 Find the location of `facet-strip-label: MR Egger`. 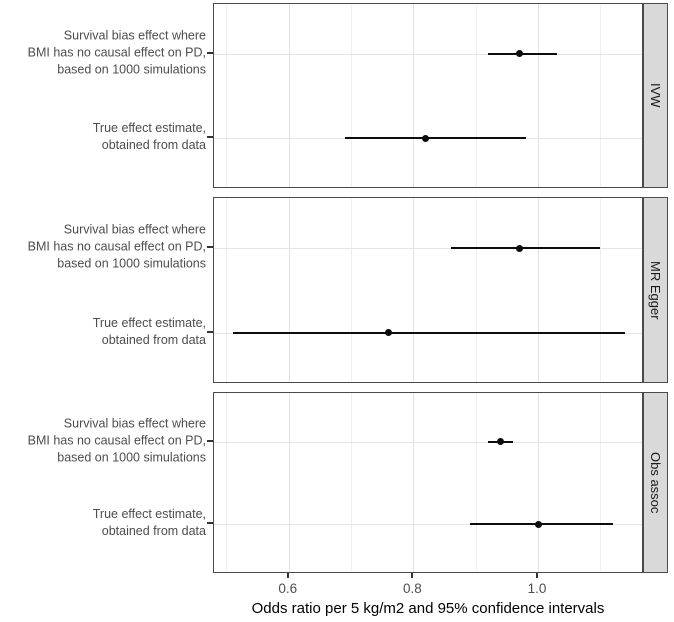

facet-strip-label: MR Egger is located at coordinates (655, 290).